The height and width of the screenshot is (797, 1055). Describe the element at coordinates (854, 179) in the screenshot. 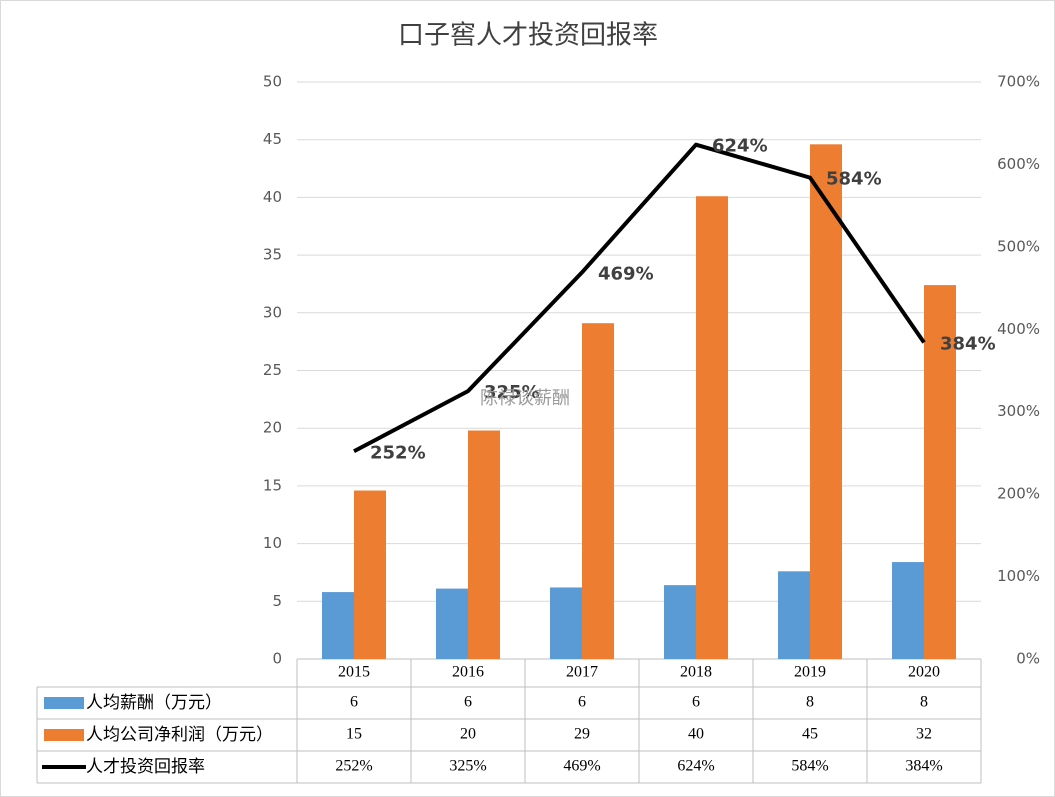

I see `data-label: 584%` at that location.